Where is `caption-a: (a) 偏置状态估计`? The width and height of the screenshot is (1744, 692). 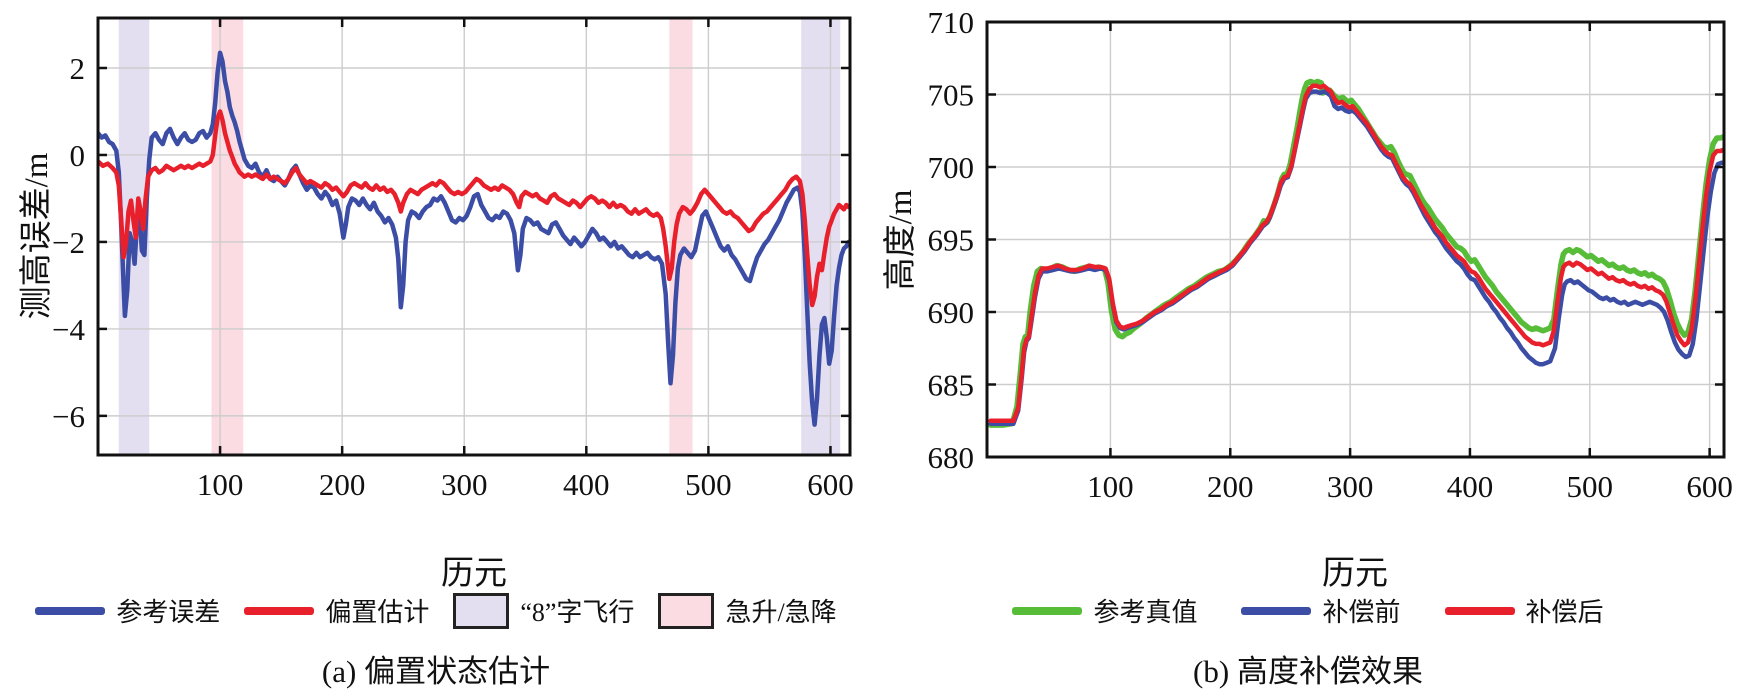 caption-a: (a) 偏置状态估计 is located at coordinates (436, 671).